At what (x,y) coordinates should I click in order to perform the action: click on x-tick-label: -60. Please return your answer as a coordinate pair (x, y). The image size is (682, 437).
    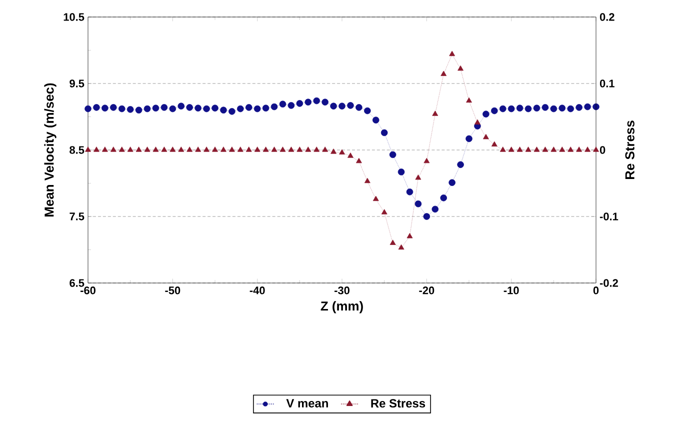
    Looking at the image, I should click on (88, 290).